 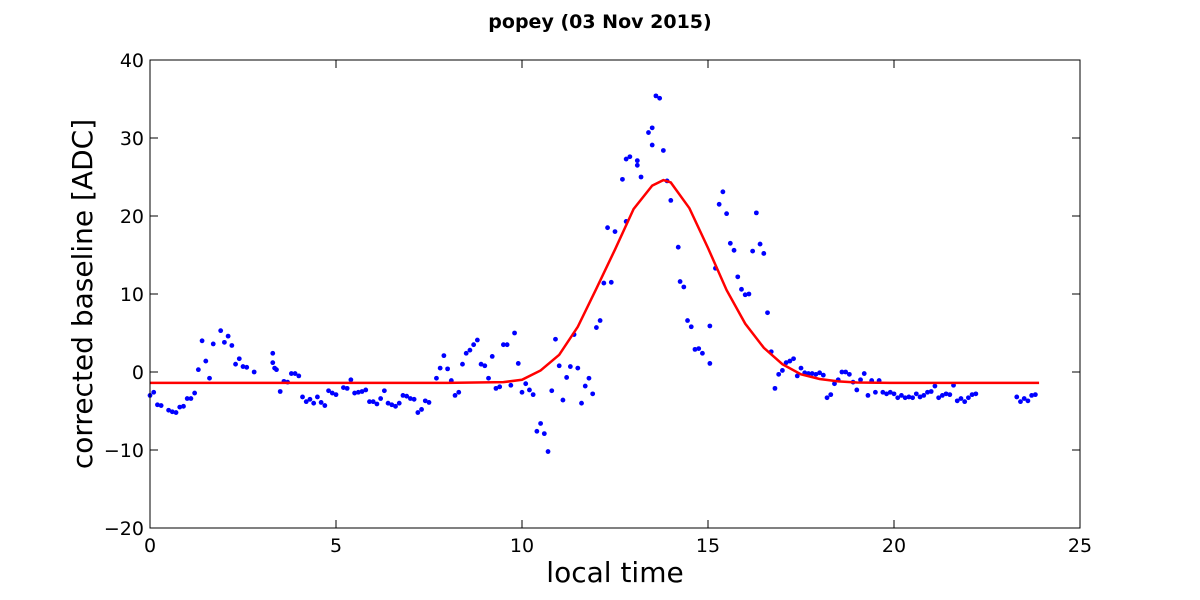 I want to click on x-tick-label: 0, so click(x=150, y=546).